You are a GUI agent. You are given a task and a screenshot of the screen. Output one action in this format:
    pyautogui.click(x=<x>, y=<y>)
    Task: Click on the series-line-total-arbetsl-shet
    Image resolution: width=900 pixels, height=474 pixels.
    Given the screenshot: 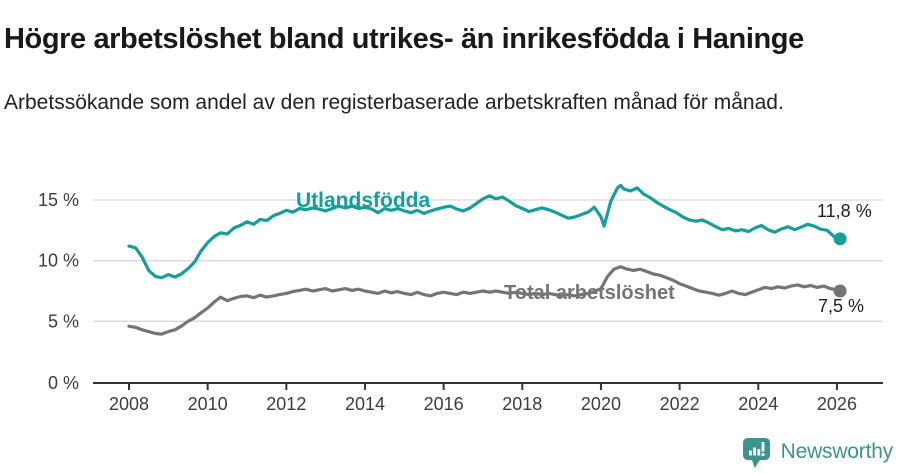 What is the action you would take?
    pyautogui.click(x=484, y=300)
    